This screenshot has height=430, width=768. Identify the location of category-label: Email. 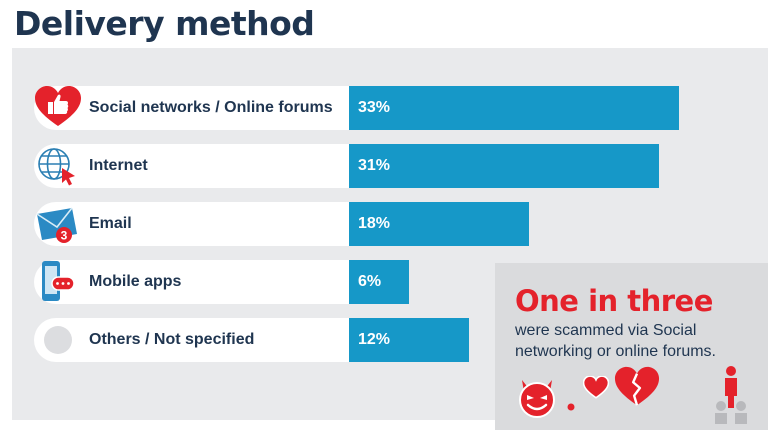
(110, 223).